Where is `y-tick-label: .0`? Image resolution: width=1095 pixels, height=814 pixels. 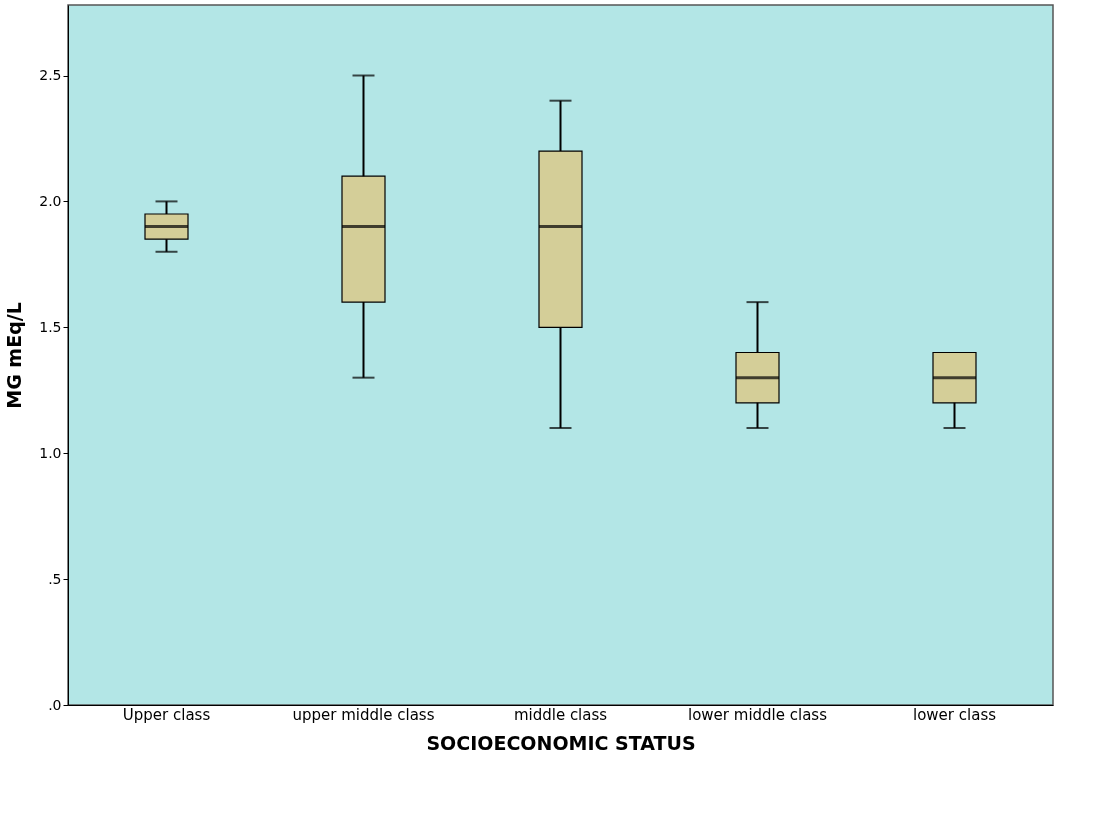 y-tick-label: .0 is located at coordinates (55, 704).